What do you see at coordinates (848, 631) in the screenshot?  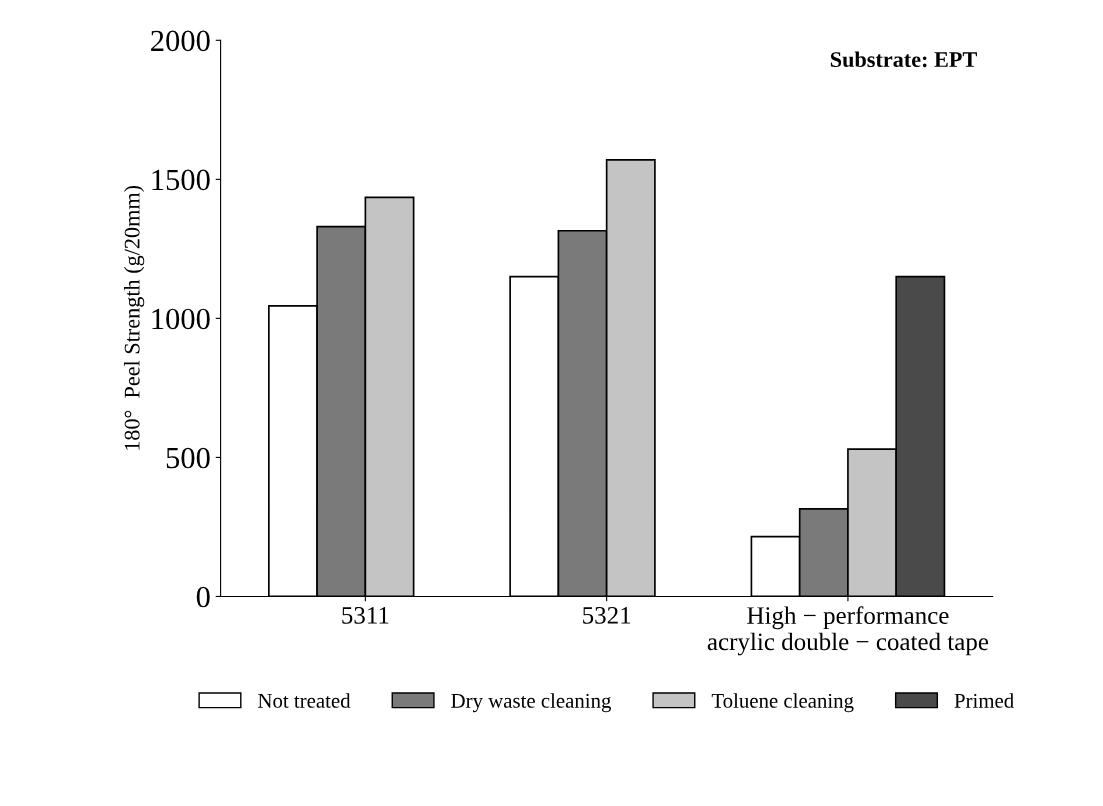 I see `x-tick-label: High − performance acrylic double − coated tape` at bounding box center [848, 631].